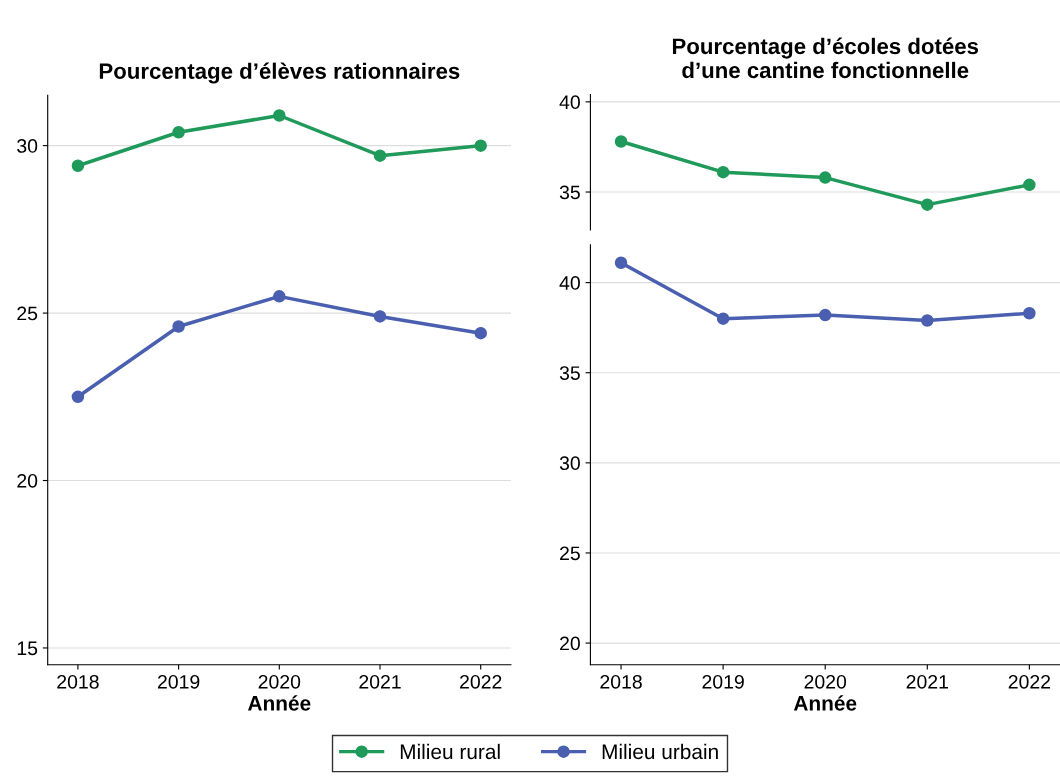  Describe the element at coordinates (450, 751) in the screenshot. I see `legend-label: Milieu rural` at that location.